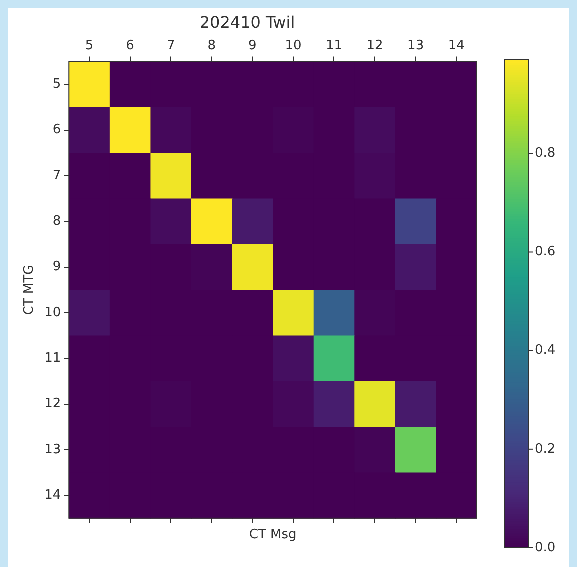 The width and height of the screenshot is (577, 567). I want to click on y-tick-label: 13, so click(53, 450).